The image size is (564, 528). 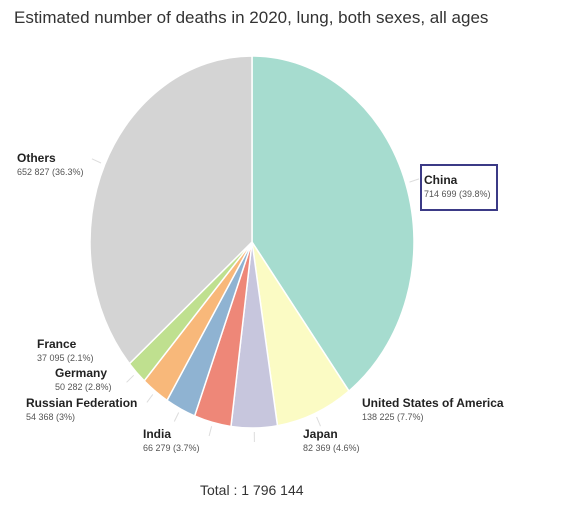 I want to click on slice-label-name: France, so click(x=57, y=344).